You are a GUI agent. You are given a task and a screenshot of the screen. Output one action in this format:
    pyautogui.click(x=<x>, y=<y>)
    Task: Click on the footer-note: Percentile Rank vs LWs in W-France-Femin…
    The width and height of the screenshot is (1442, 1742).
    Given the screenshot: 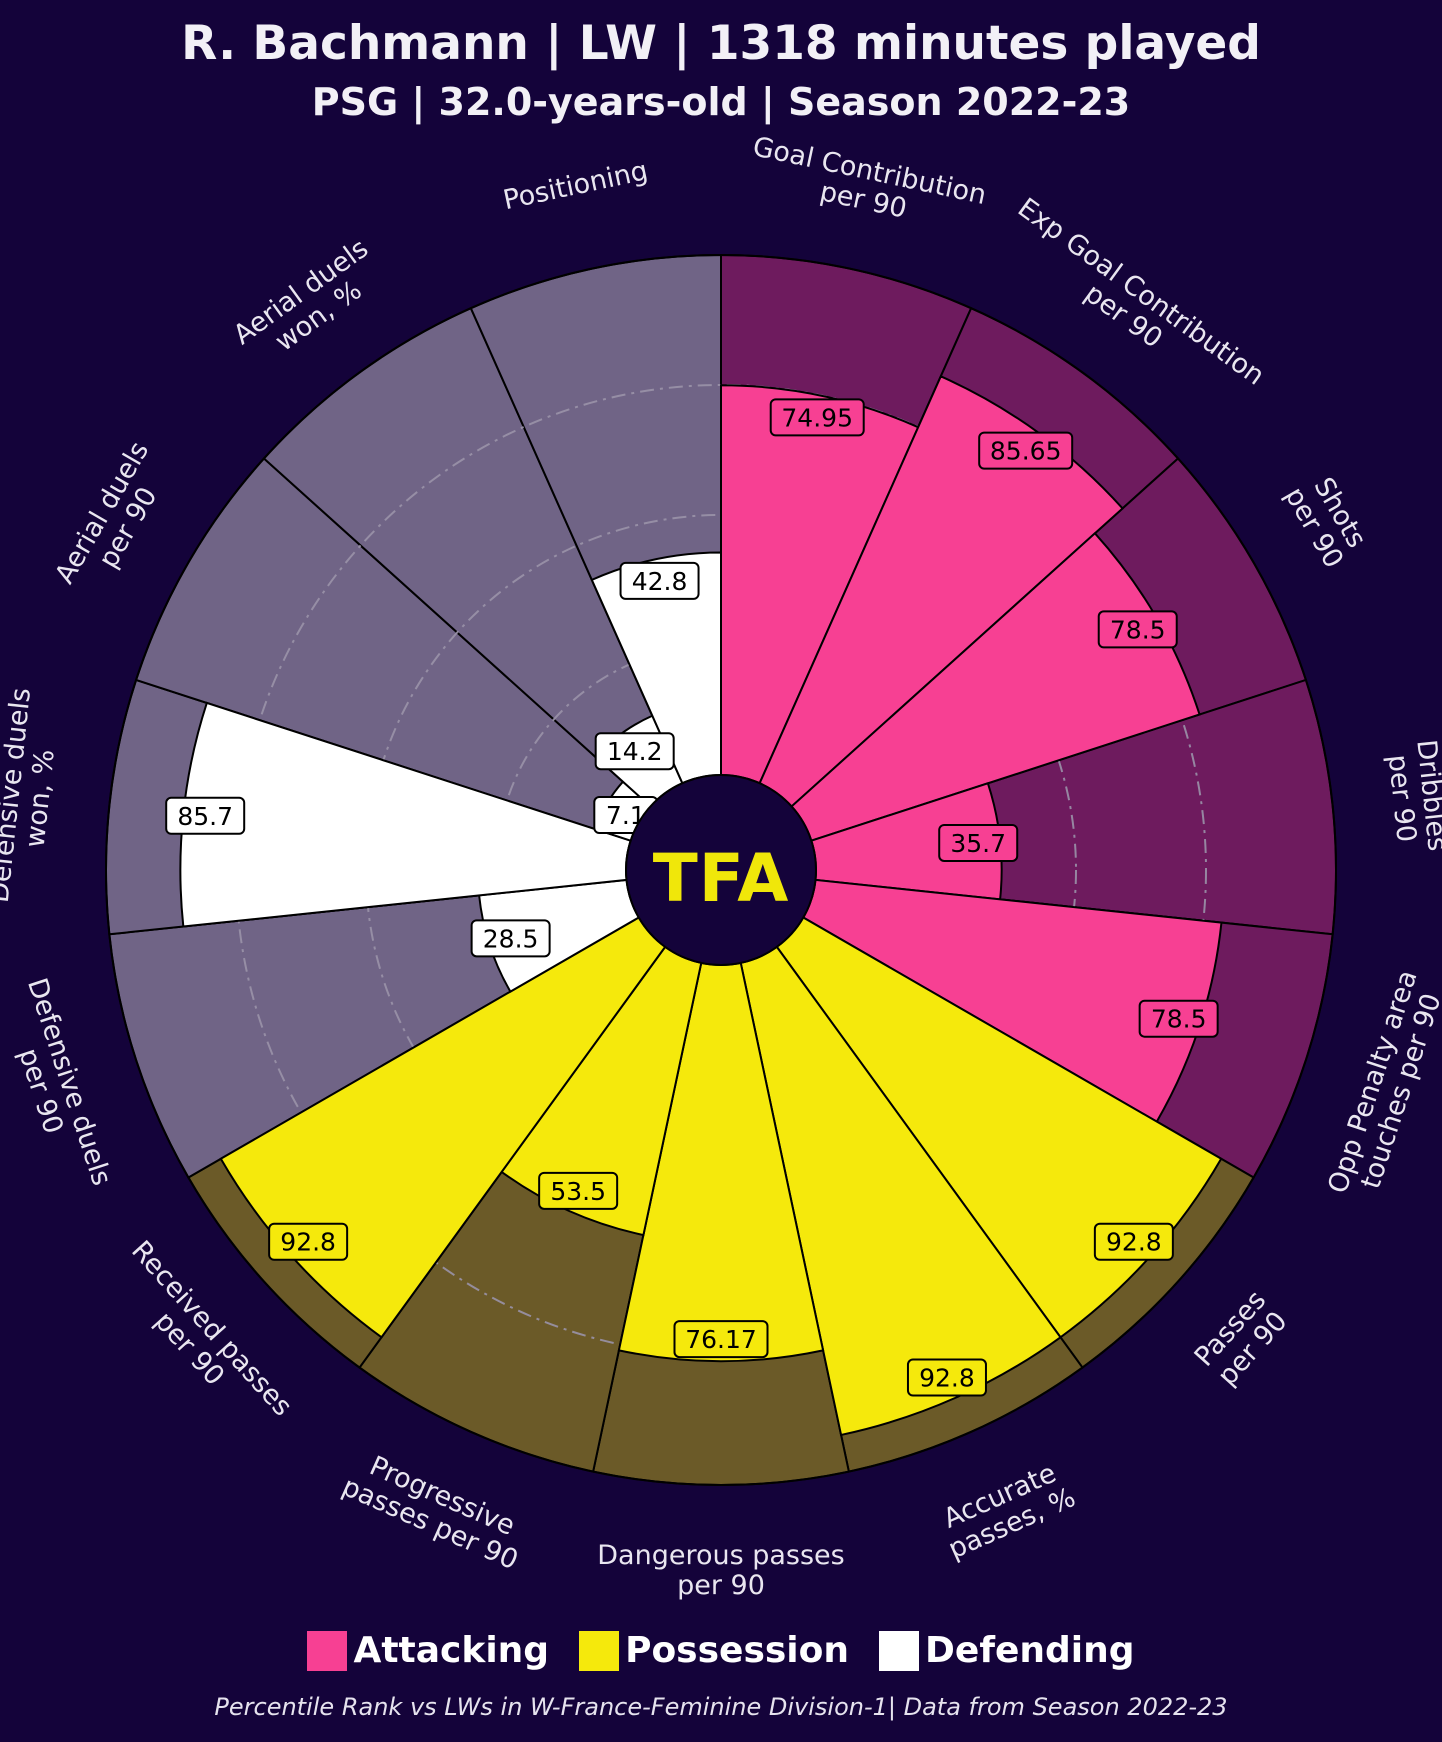 What is the action you would take?
    pyautogui.click(x=721, y=1707)
    